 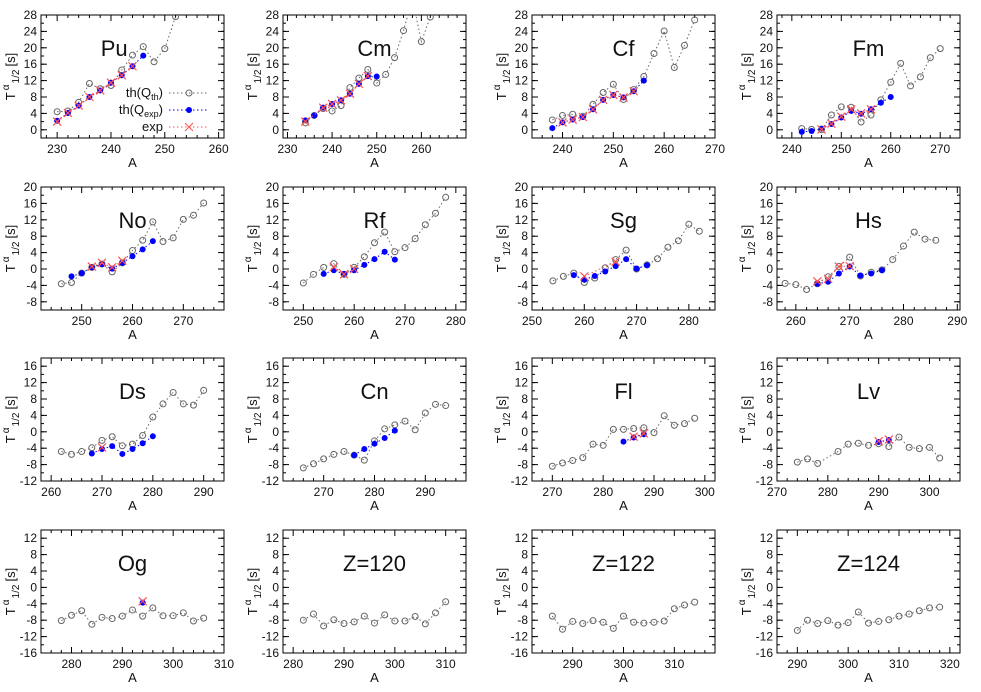 I want to click on y-tick-label: 24, so click(x=767, y=31).